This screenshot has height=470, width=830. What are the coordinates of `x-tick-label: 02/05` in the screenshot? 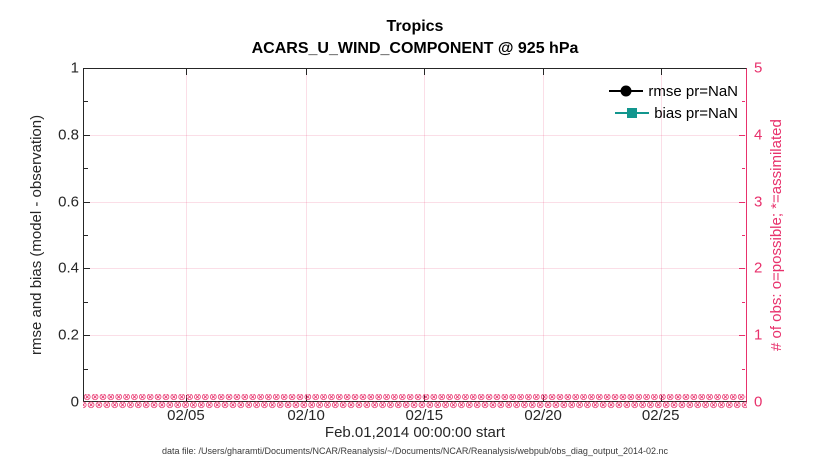 It's located at (186, 415).